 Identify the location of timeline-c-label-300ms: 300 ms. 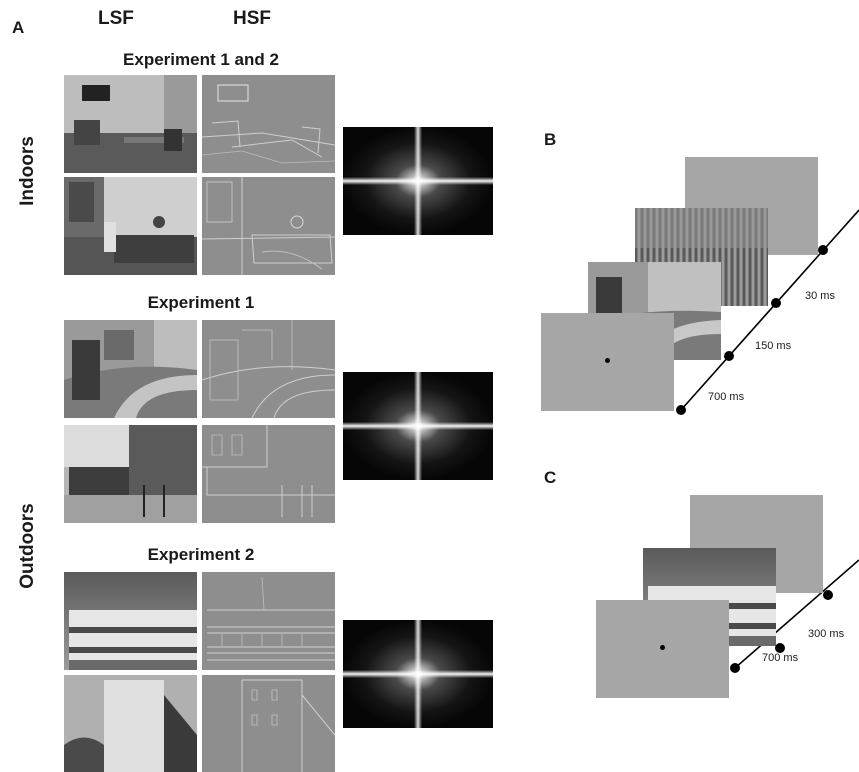
(826, 634).